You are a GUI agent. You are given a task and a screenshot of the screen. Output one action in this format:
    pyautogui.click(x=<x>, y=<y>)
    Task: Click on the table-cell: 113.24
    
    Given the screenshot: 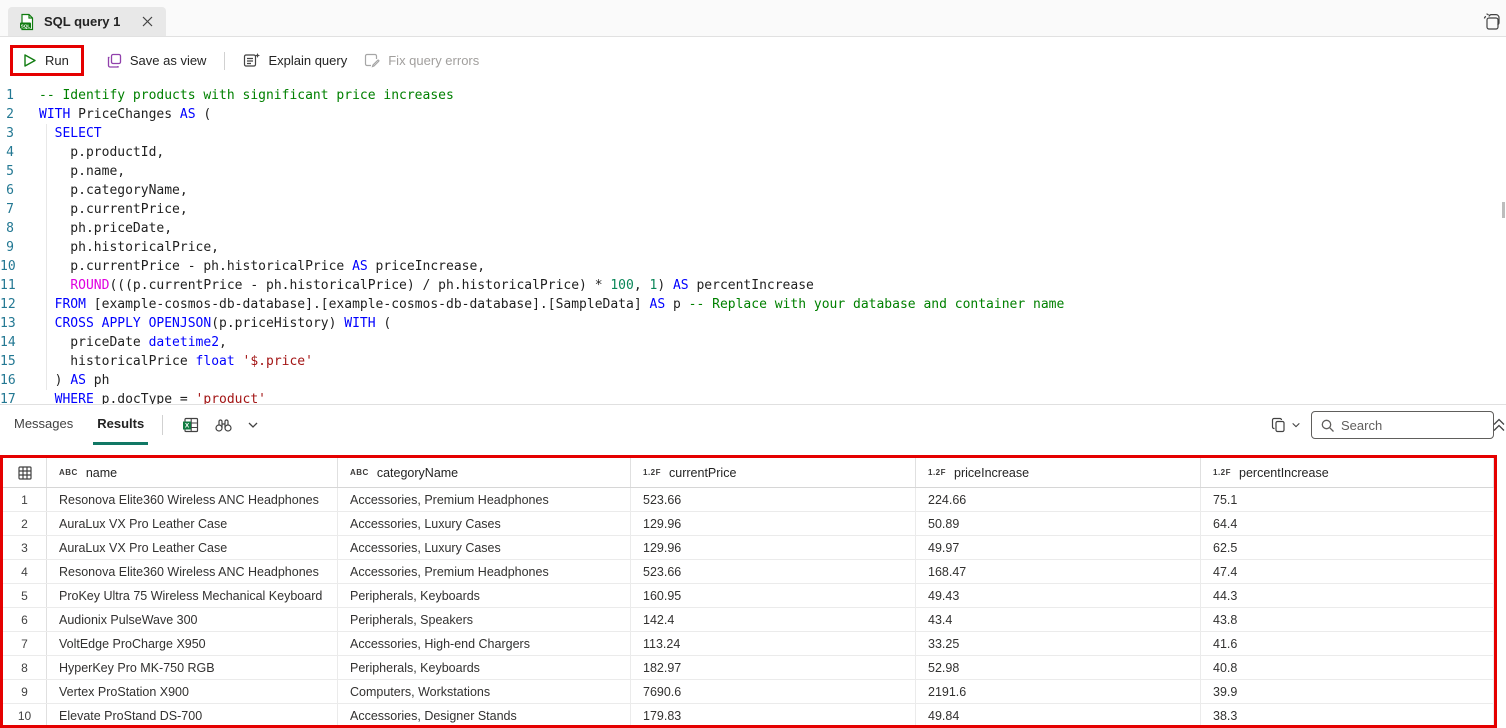 What is the action you would take?
    pyautogui.click(x=773, y=643)
    